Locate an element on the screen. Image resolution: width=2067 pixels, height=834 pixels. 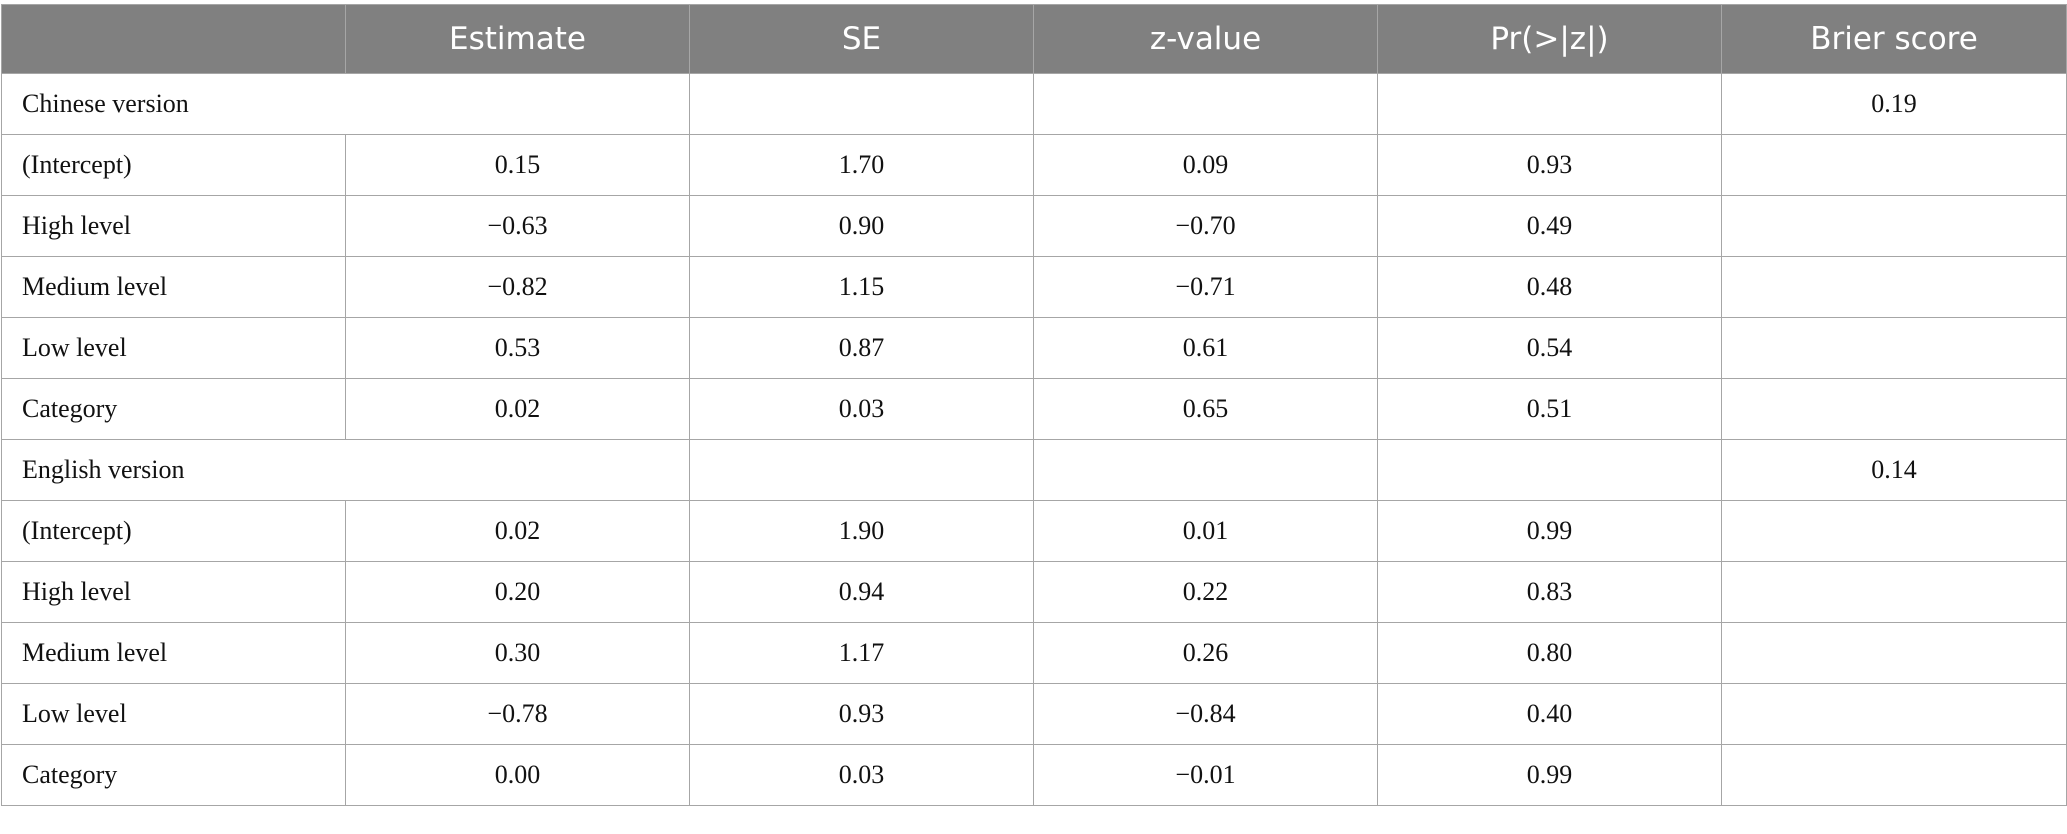
value-cell: 0.53 is located at coordinates (517, 348).